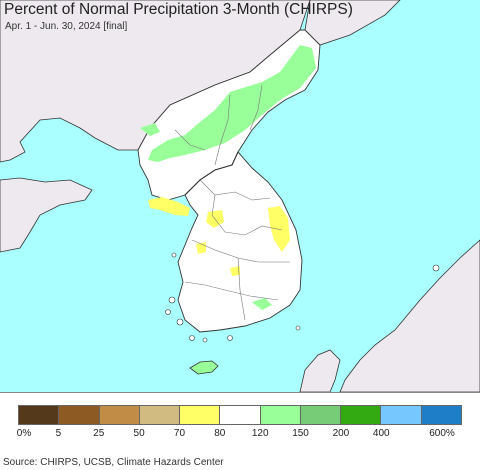 This screenshot has width=480, height=470. Describe the element at coordinates (381, 433) in the screenshot. I see `legend-label: 400` at that location.